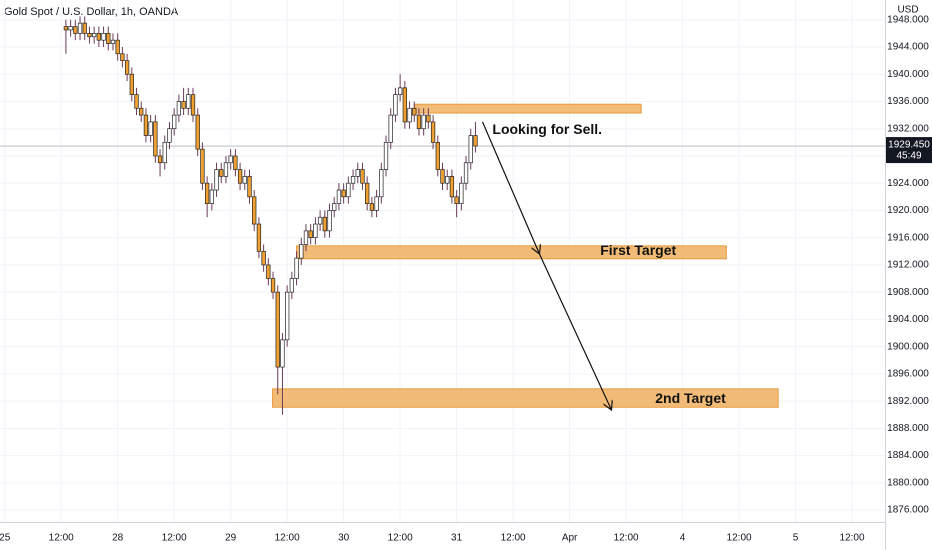  I want to click on y-tick-label: 1876.000, so click(908, 510).